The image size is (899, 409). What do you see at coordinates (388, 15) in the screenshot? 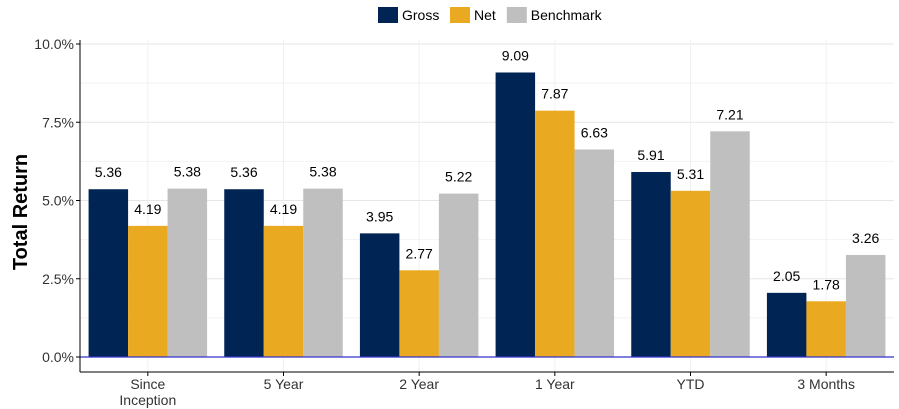
I see `legend-swatch-gross` at bounding box center [388, 15].